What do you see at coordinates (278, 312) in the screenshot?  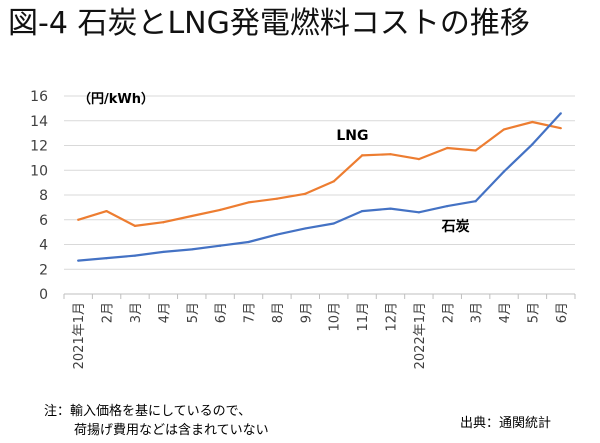 I see `x-tick-label: 8月` at bounding box center [278, 312].